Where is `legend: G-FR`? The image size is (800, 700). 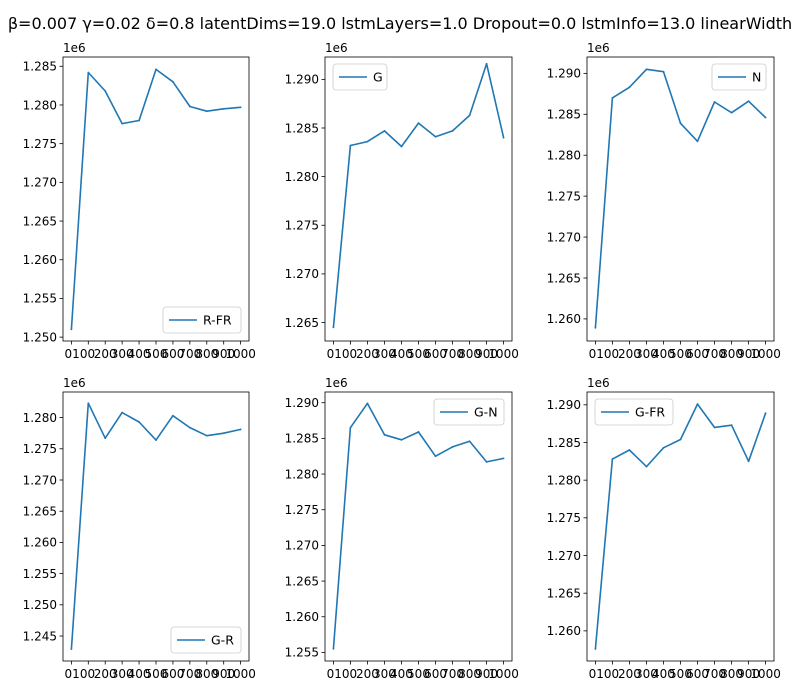
legend: G-FR is located at coordinates (634, 412).